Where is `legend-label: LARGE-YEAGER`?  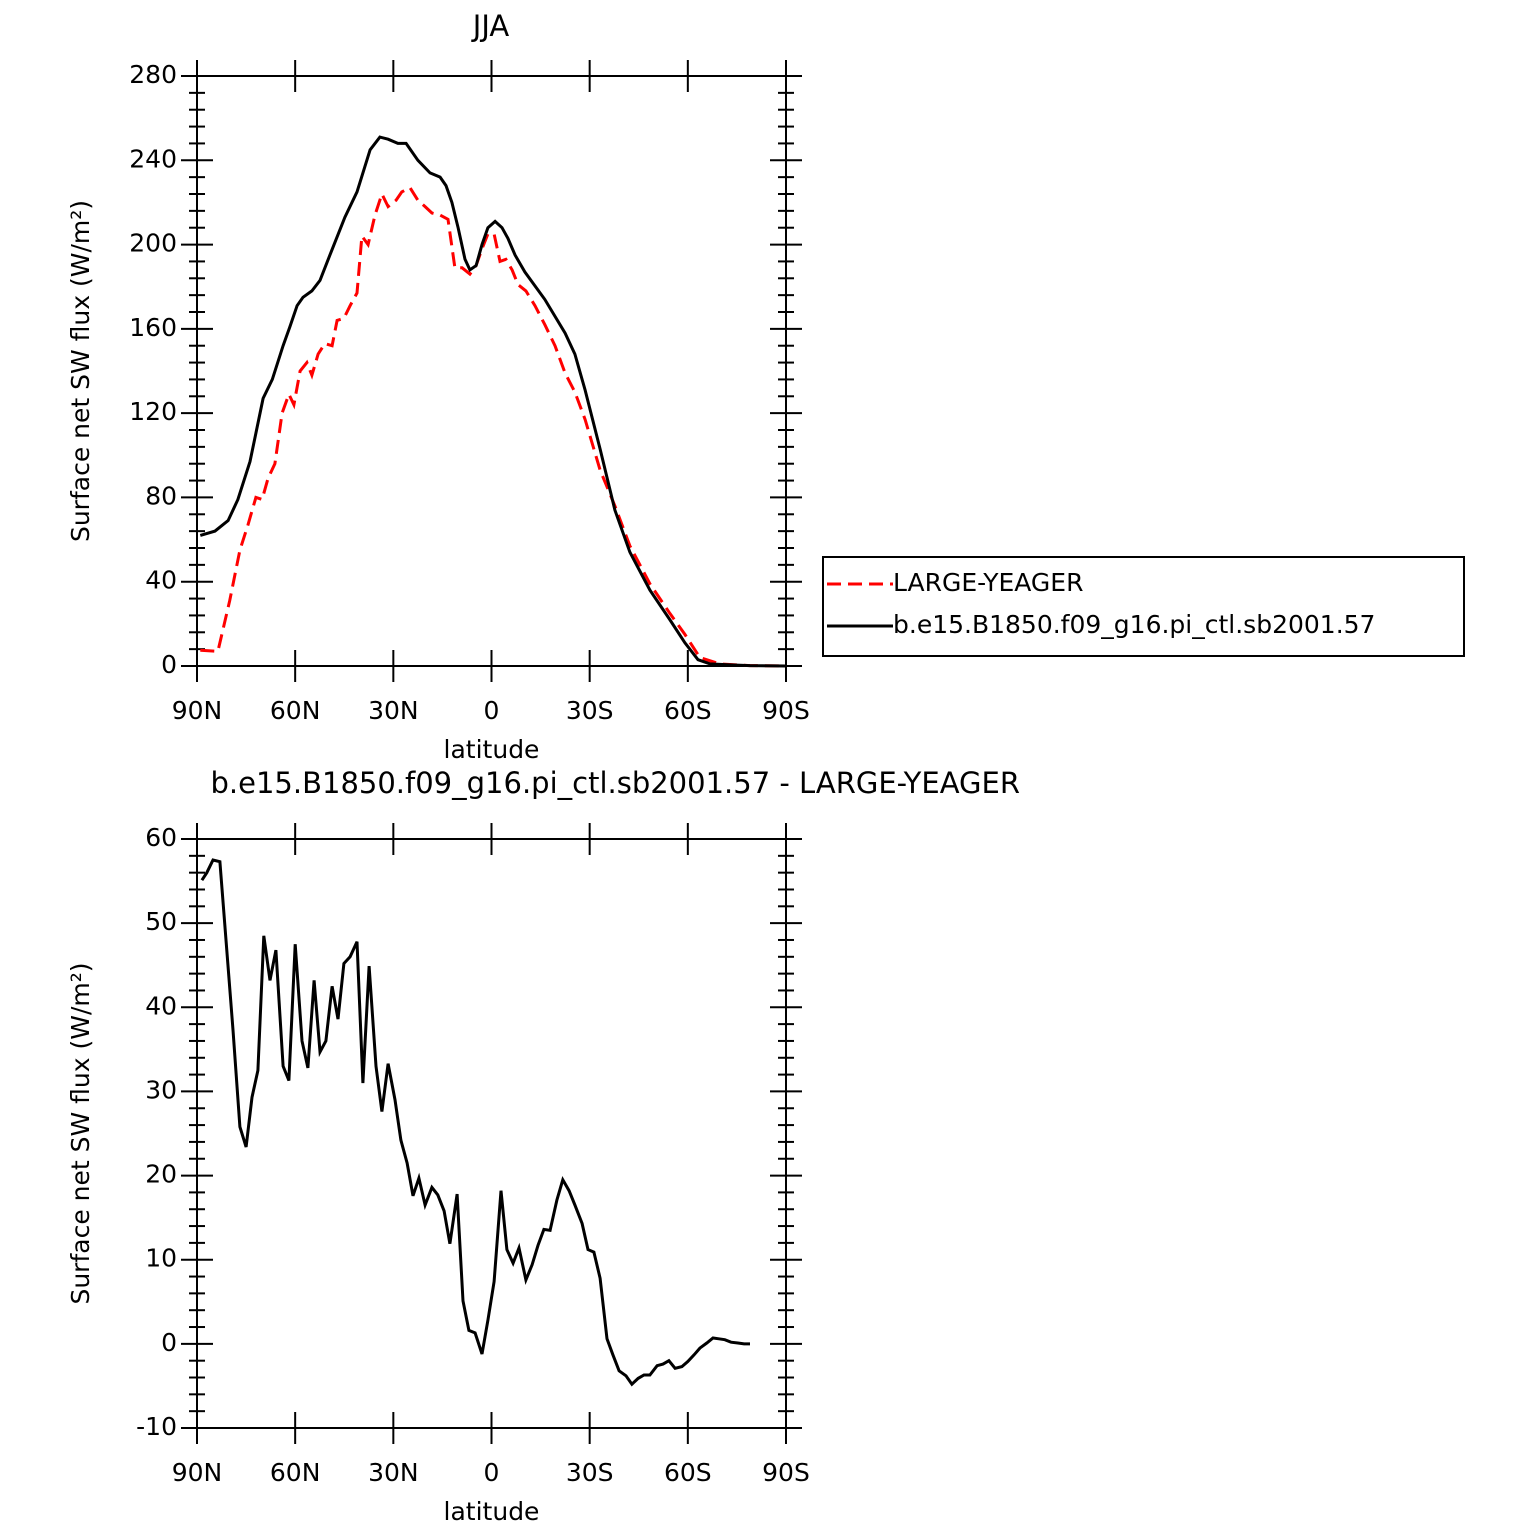 legend-label: LARGE-YEAGER is located at coordinates (988, 582).